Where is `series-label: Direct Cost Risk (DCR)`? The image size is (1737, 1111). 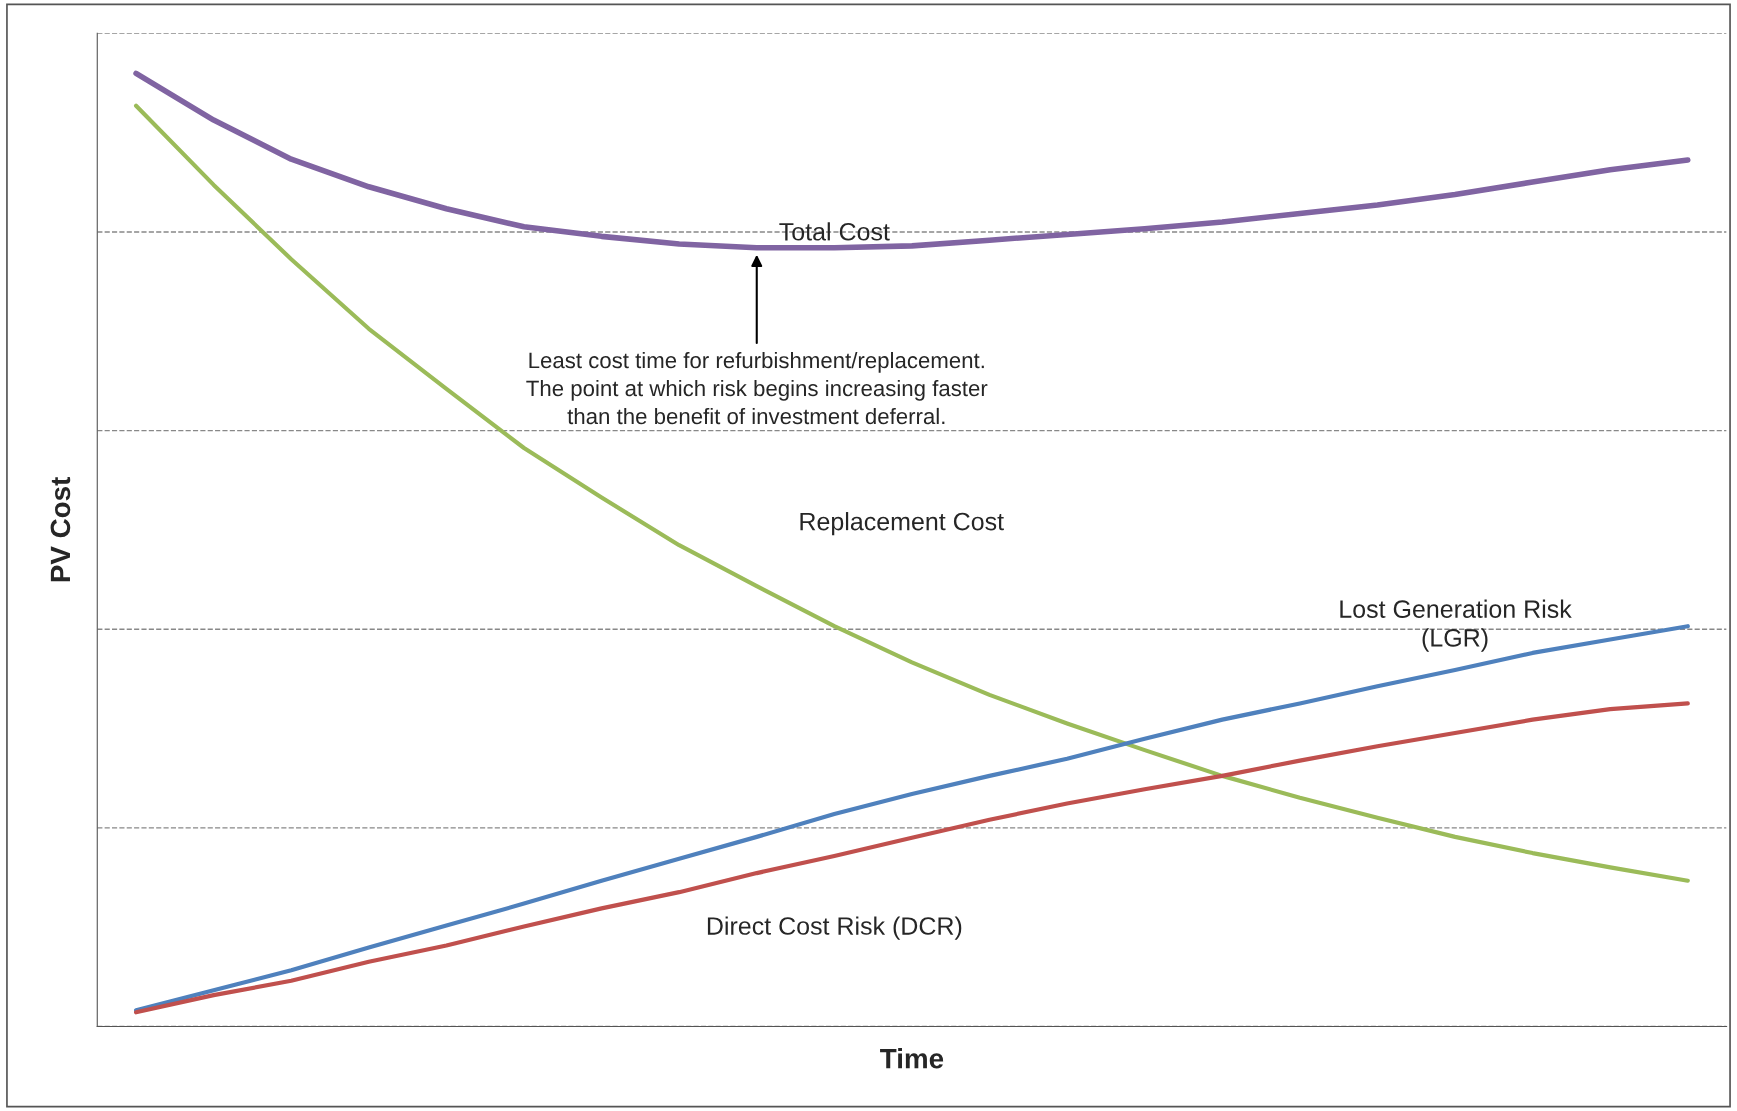
series-label: Direct Cost Risk (DCR) is located at coordinates (834, 928).